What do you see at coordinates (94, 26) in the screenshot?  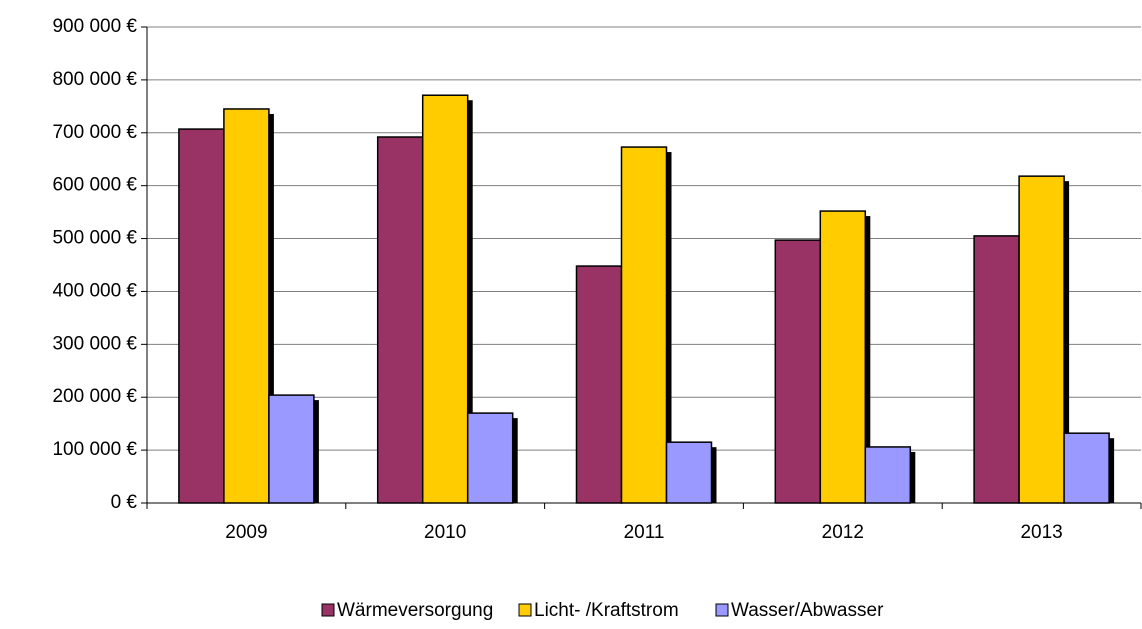 I see `y-tick-label: 900 000 €` at bounding box center [94, 26].